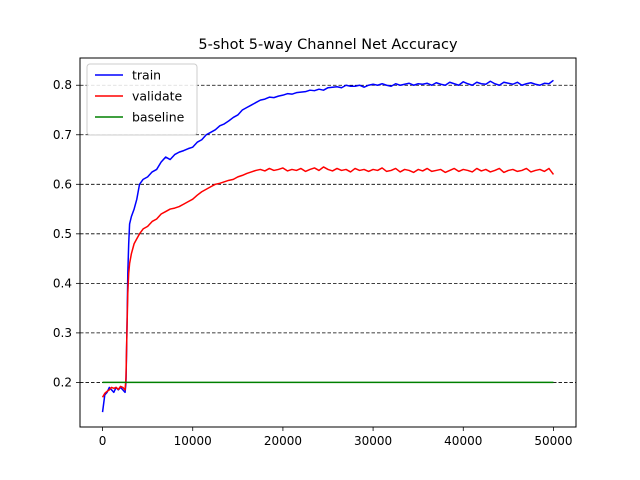  What do you see at coordinates (62, 135) in the screenshot?
I see `y-tick-label-5: 0.7` at bounding box center [62, 135].